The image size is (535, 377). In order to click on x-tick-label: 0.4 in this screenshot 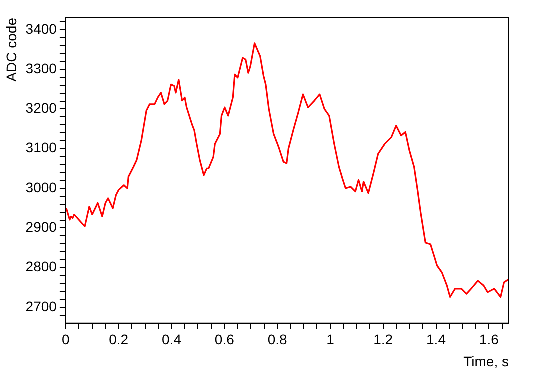, I will do `click(172, 340)`.